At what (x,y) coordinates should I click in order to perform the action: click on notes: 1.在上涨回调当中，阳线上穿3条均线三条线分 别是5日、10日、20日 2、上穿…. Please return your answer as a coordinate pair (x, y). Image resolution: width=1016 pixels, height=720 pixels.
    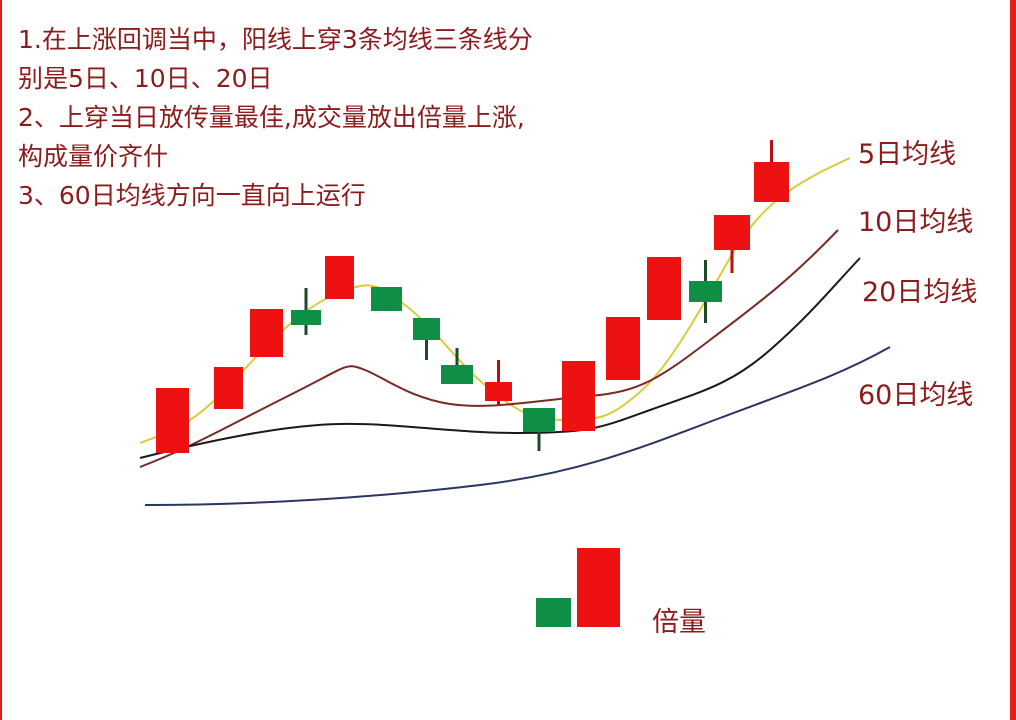
    Looking at the image, I should click on (275, 117).